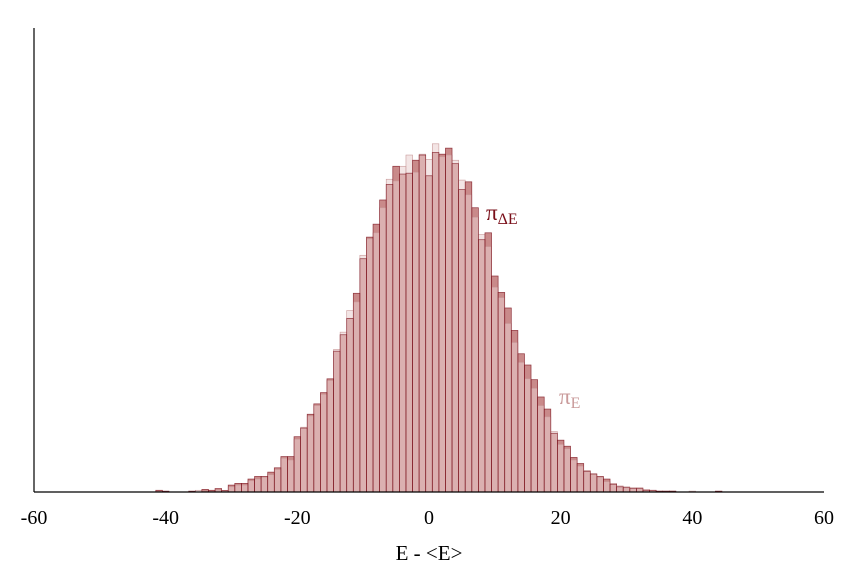  I want to click on x-tick-label: 0, so click(429, 518).